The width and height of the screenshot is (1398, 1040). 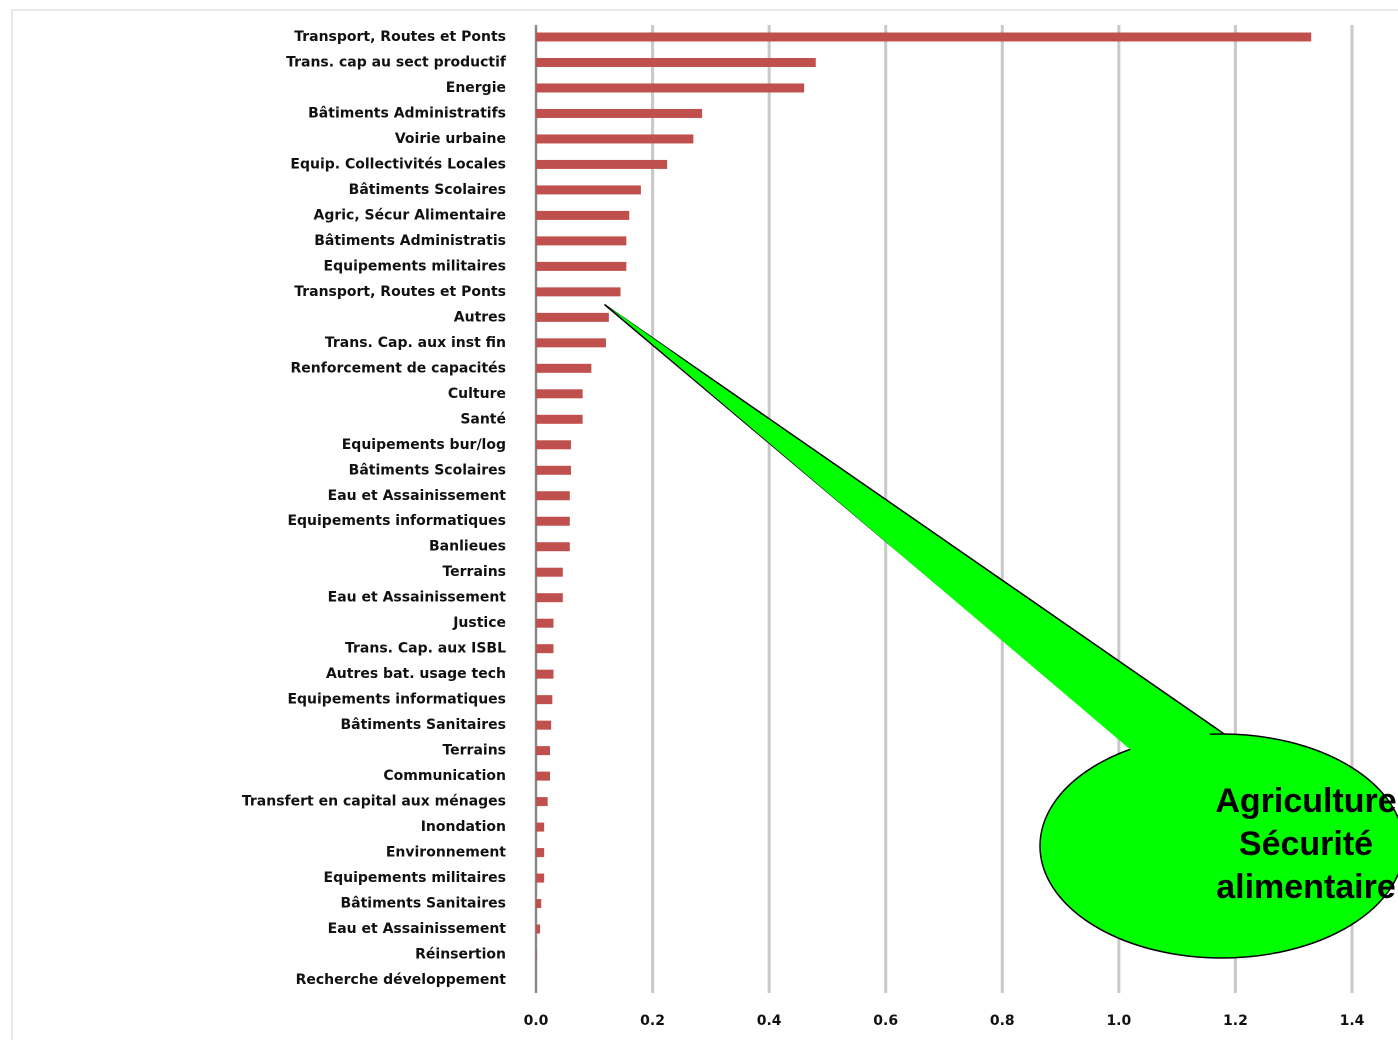 I want to click on y-tick-label: Equip. Collectivités Locales, so click(x=398, y=164).